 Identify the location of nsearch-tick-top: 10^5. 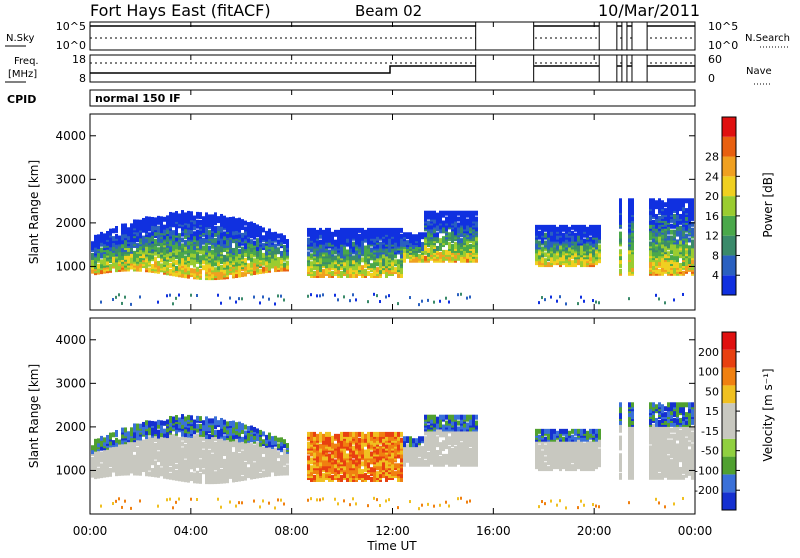
(723, 26).